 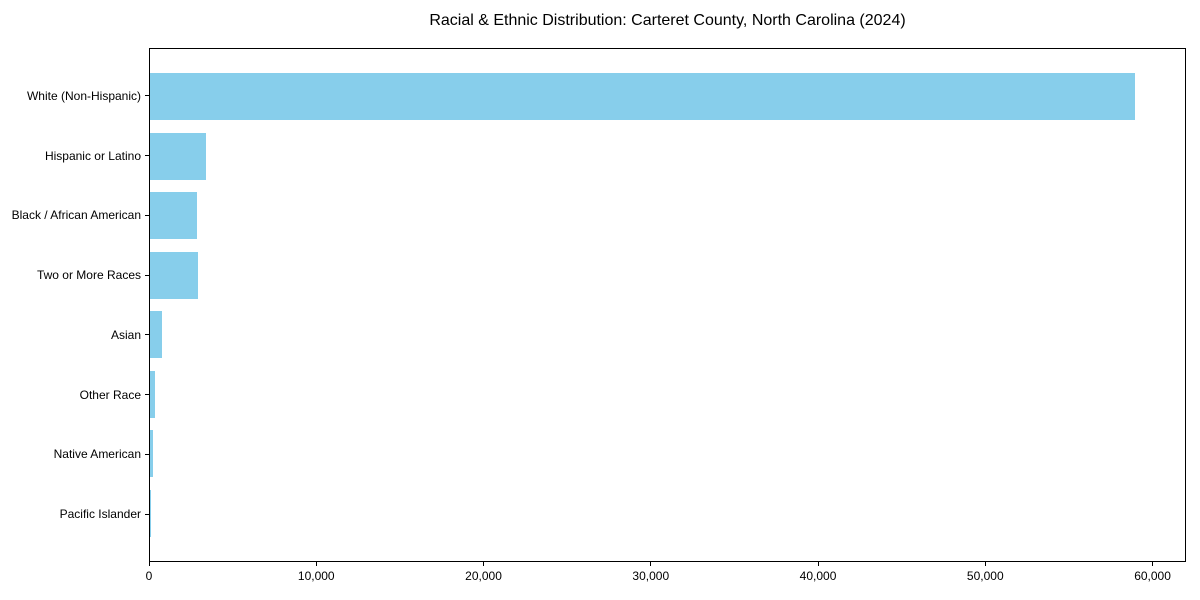 I want to click on bar-asian, so click(x=156, y=335).